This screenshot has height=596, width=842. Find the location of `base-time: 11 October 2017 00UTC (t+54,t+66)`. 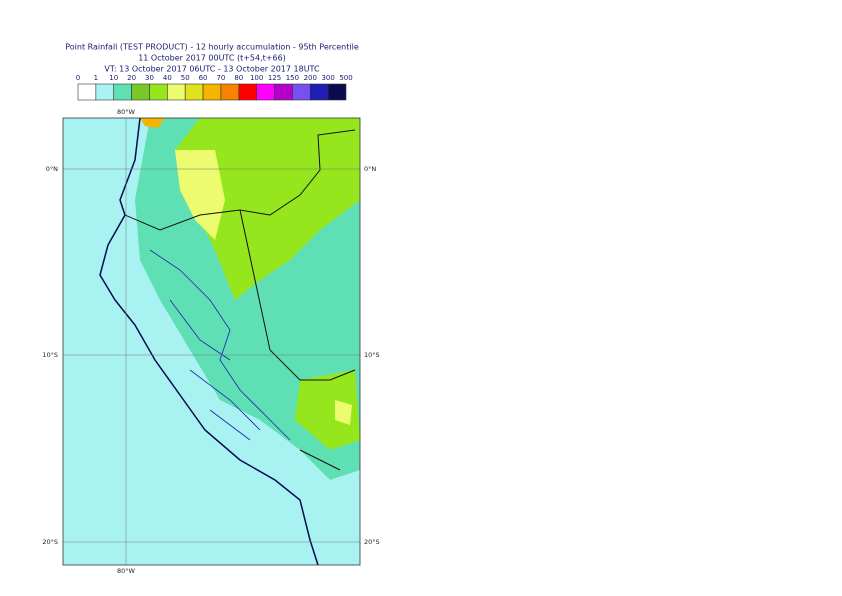

base-time: 11 October 2017 00UTC (t+54,t+66) is located at coordinates (212, 58).